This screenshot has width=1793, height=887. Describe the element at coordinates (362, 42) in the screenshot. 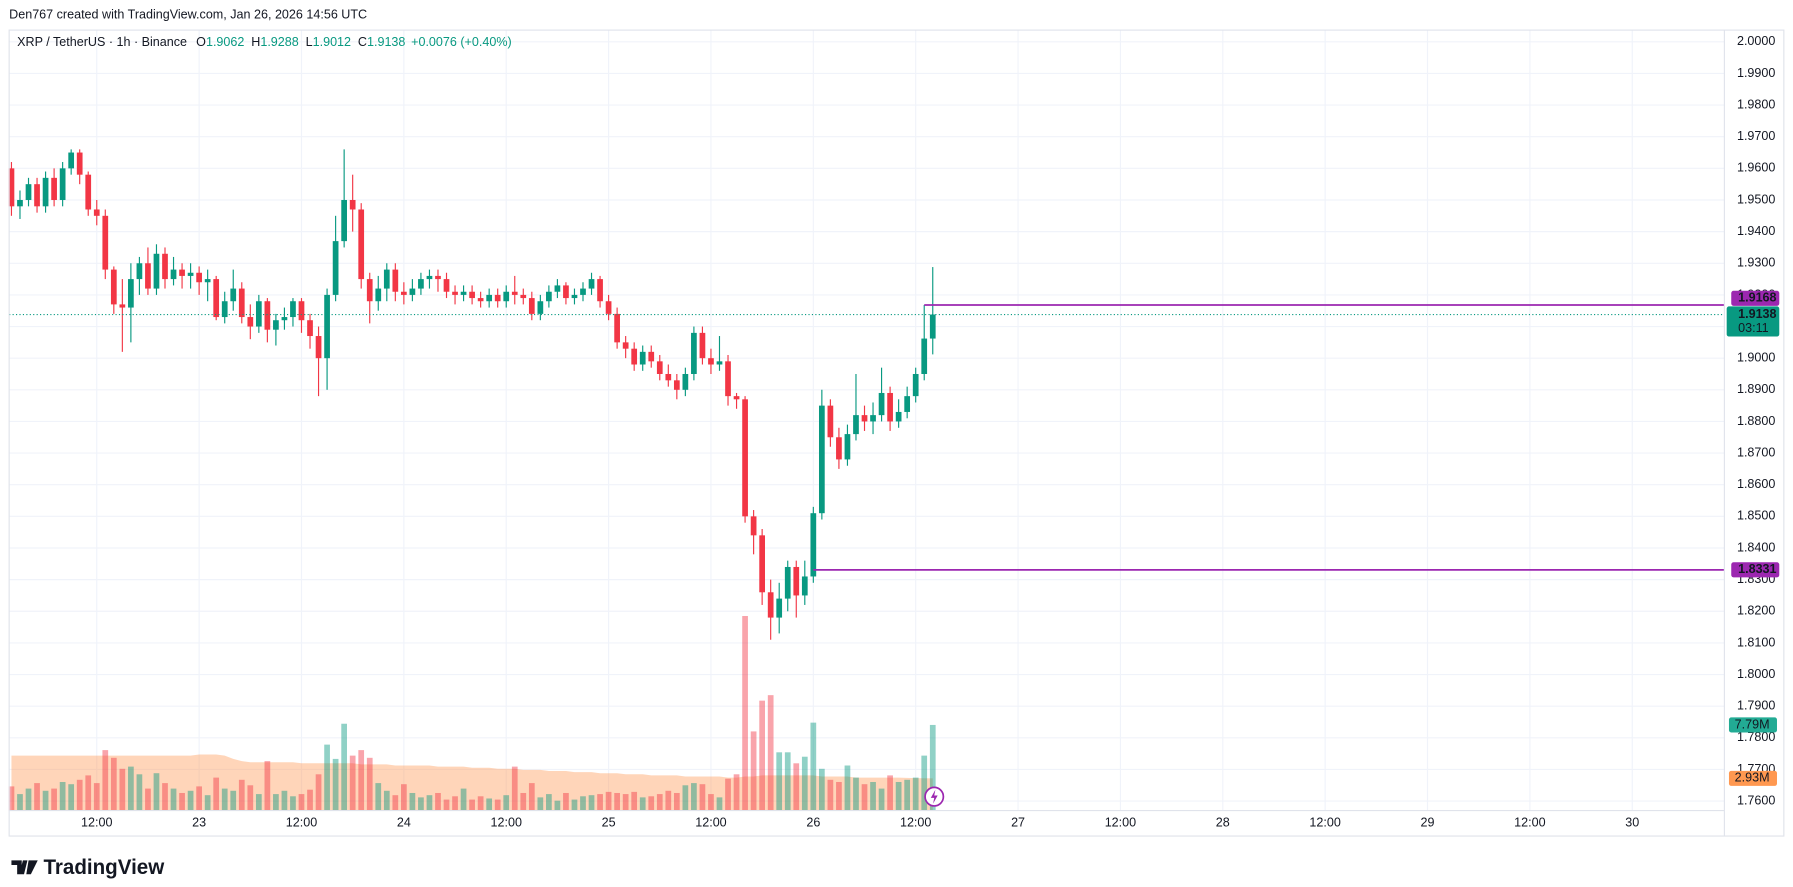

I see `ohlc-label: C` at that location.